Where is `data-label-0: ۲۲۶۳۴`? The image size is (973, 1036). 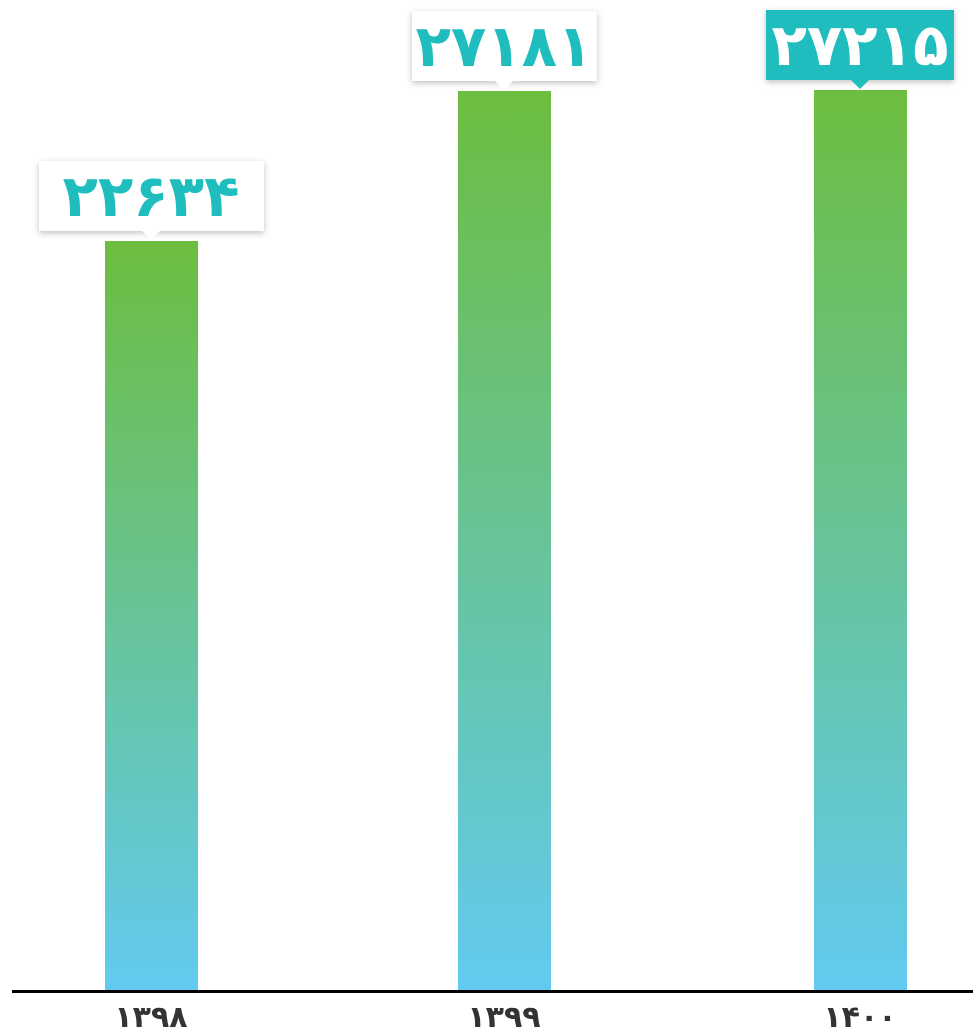
data-label-0: ۲۲۶۳۴ is located at coordinates (151, 201).